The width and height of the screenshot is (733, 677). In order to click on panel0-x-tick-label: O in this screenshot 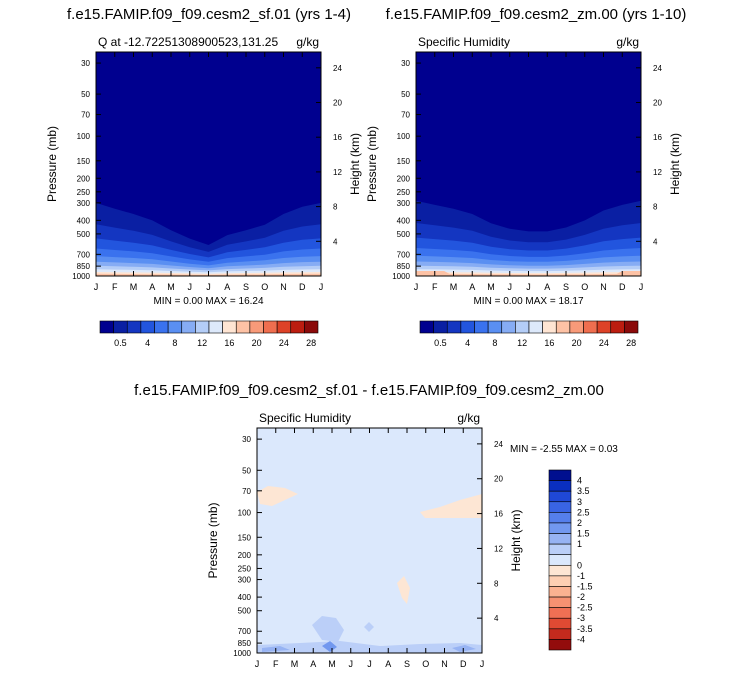, I will do `click(264, 287)`.